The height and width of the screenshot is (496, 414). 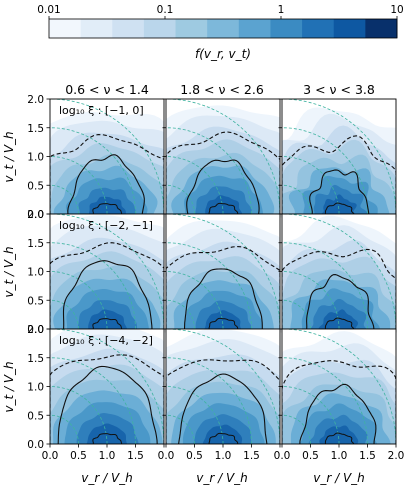 I want to click on colorbar: 0.01 0.1 1 10 f(v_r, v_t), so click(x=220, y=32).